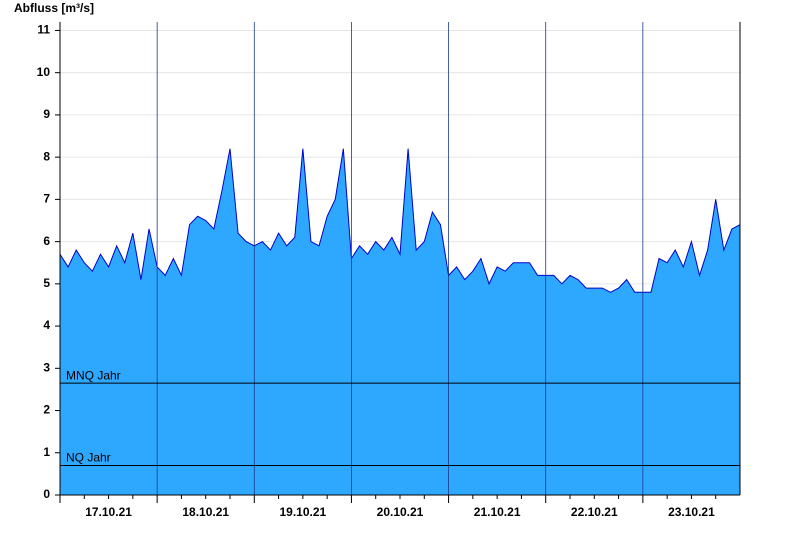 Image resolution: width=800 pixels, height=550 pixels. What do you see at coordinates (54, 8) in the screenshot?
I see `y-axis-title: Abfluss [m³/s]` at bounding box center [54, 8].